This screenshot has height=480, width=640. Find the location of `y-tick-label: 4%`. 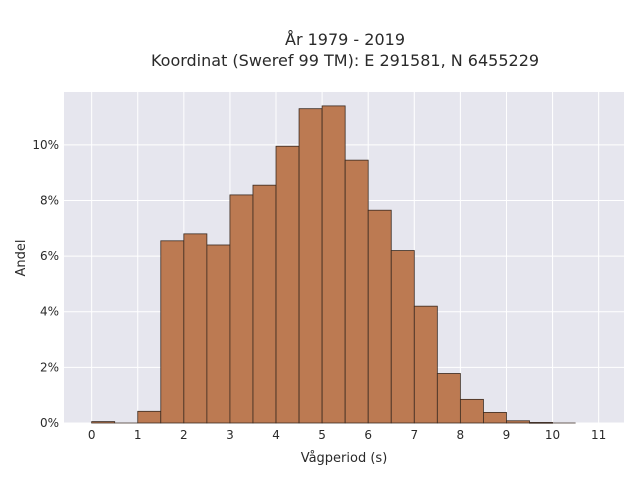

y-tick-label: 4% is located at coordinates (49, 312).